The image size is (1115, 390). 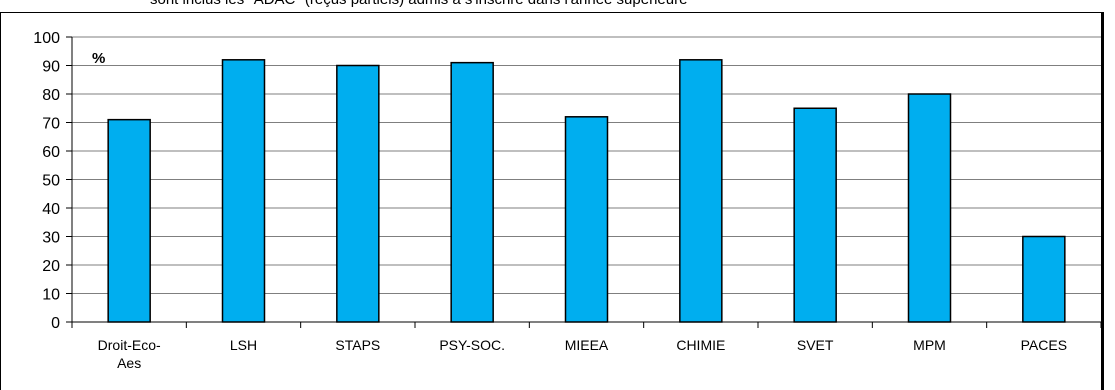 What do you see at coordinates (550, 12) in the screenshot?
I see `frame-top-border` at bounding box center [550, 12].